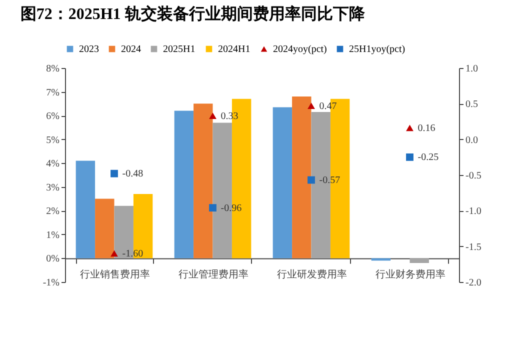 The height and width of the screenshot is (347, 512). Describe the element at coordinates (53, 212) in the screenshot. I see `y-tick-label: 2%` at that location.